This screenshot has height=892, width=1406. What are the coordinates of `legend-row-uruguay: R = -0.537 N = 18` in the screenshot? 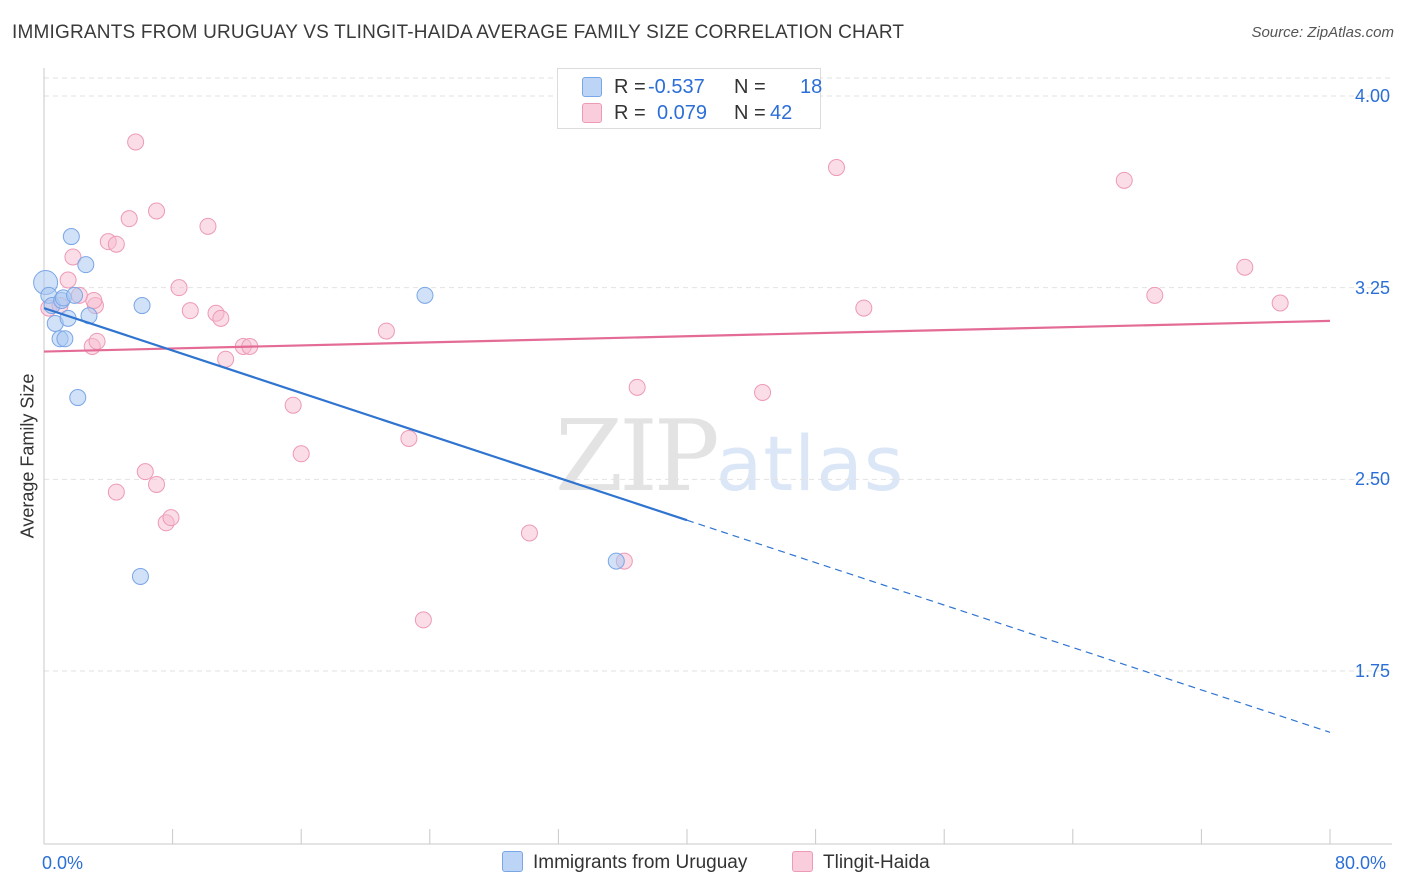 It's located at (702, 88).